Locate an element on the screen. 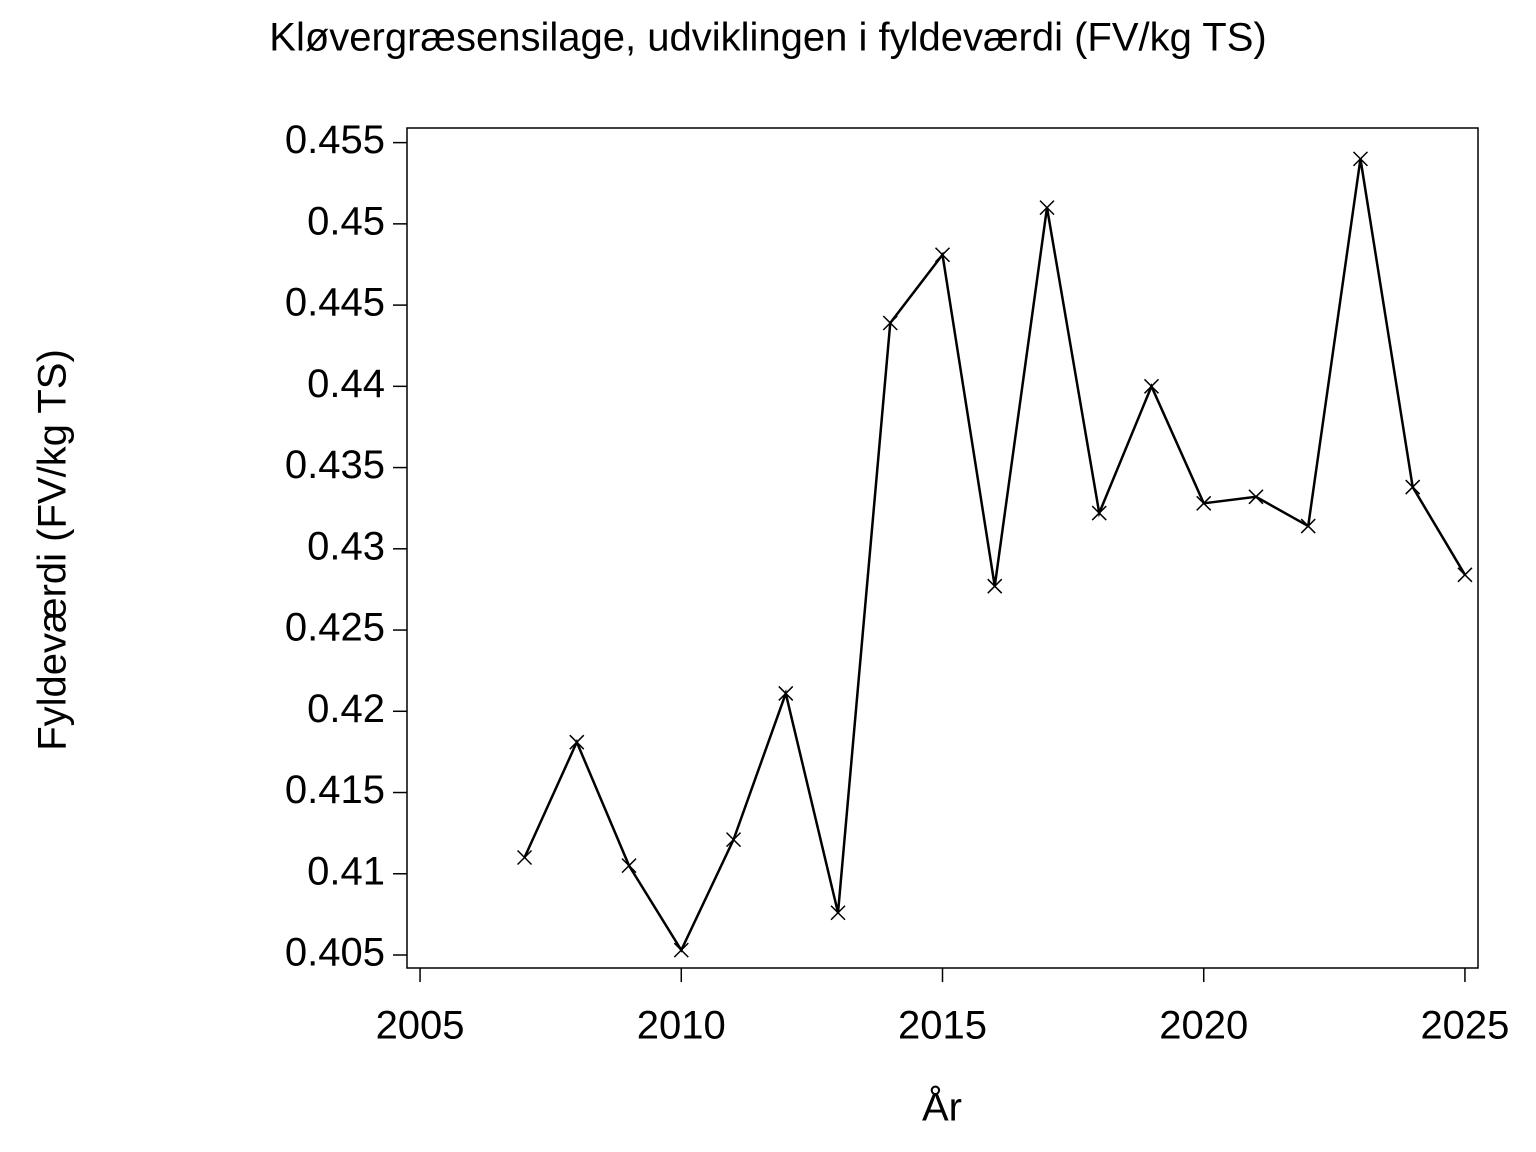 This screenshot has height=1152, width=1536. y-tick-label: 0.405 is located at coordinates (335, 953).